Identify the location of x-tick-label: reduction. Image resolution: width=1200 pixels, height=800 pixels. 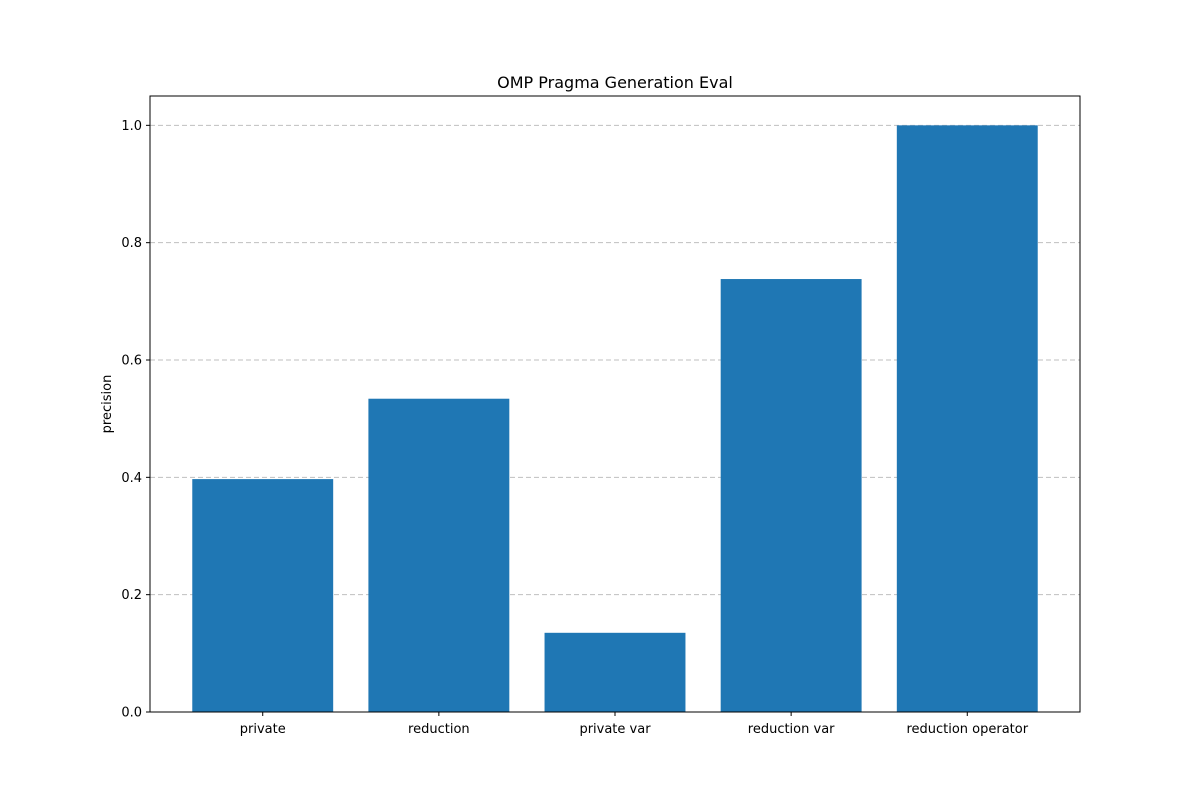
(439, 729).